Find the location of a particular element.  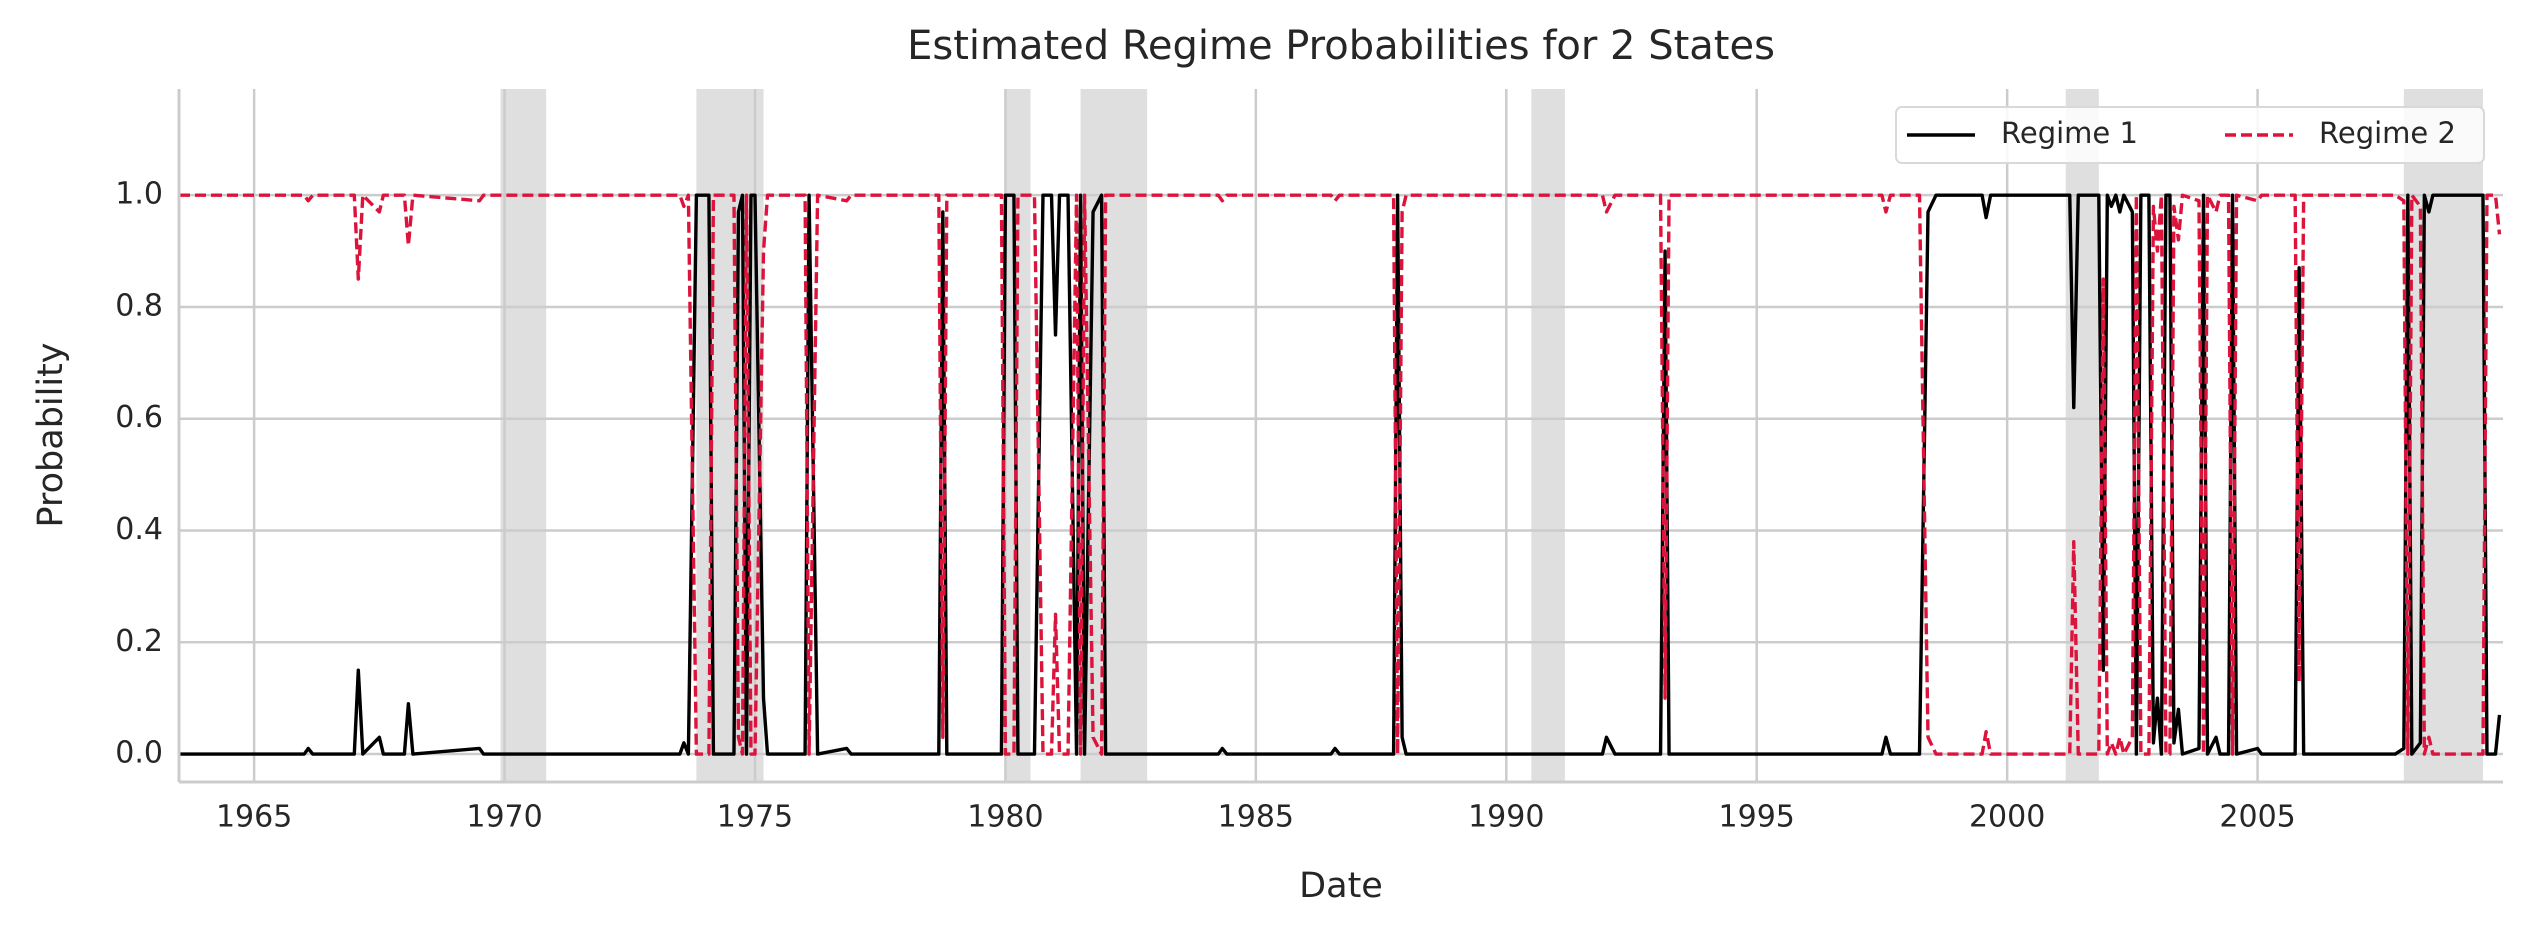

legend: Regime 1 Regime 2 is located at coordinates (2190, 135).